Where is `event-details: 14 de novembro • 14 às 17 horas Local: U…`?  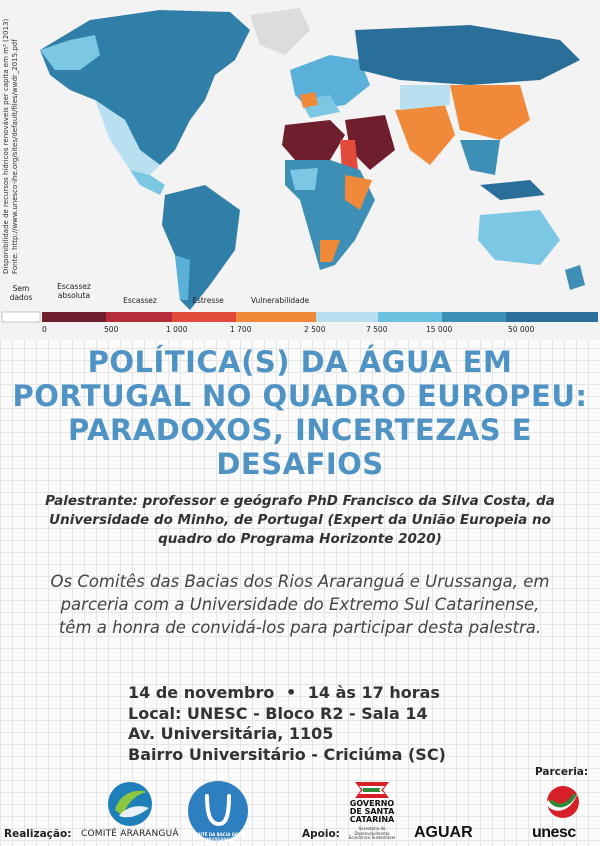
event-details: 14 de novembro • 14 às 17 horas Local: U… is located at coordinates (328, 724).